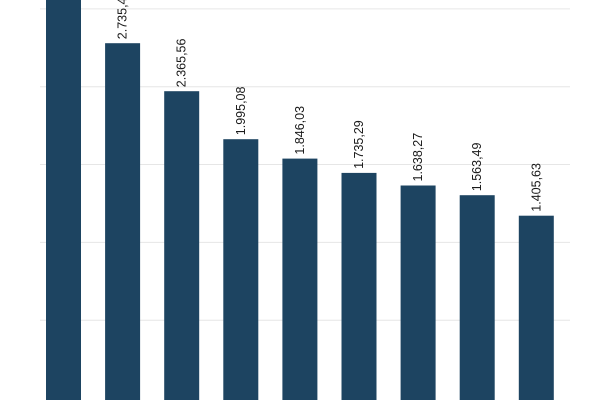 This screenshot has height=400, width=600. I want to click on bar-data-label: 1.846,03, so click(300, 130).